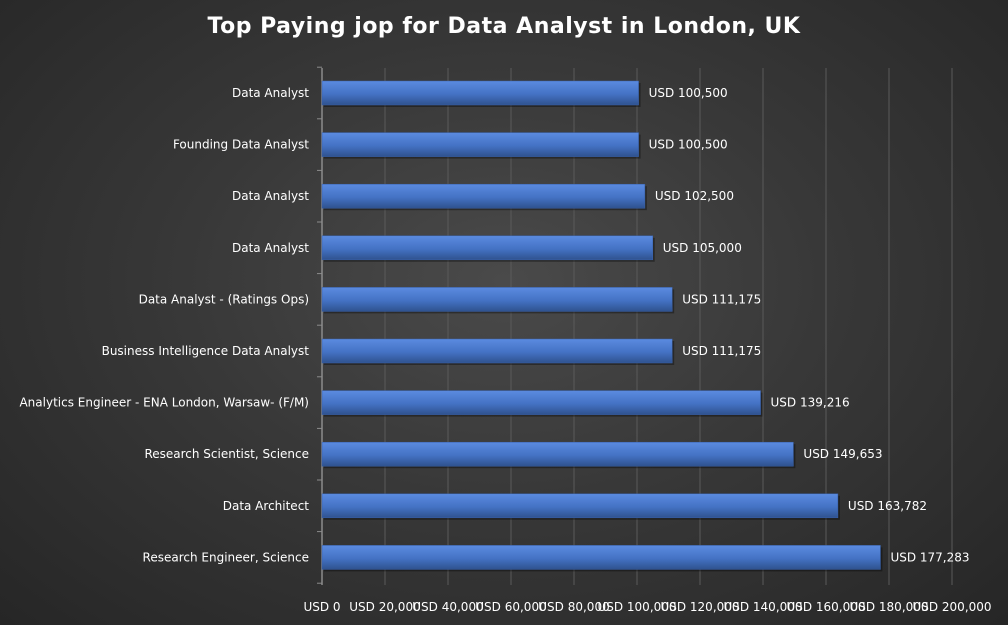  I want to click on category-label: Research Engineer, Science, so click(226, 557).